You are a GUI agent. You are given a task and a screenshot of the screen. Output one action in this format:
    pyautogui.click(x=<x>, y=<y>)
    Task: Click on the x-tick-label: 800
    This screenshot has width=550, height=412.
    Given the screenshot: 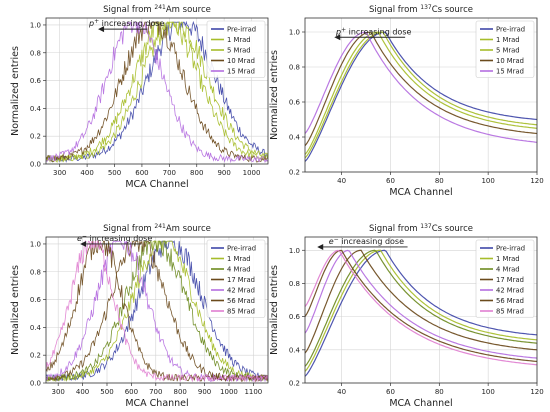 What is the action you would take?
    pyautogui.click(x=196, y=173)
    